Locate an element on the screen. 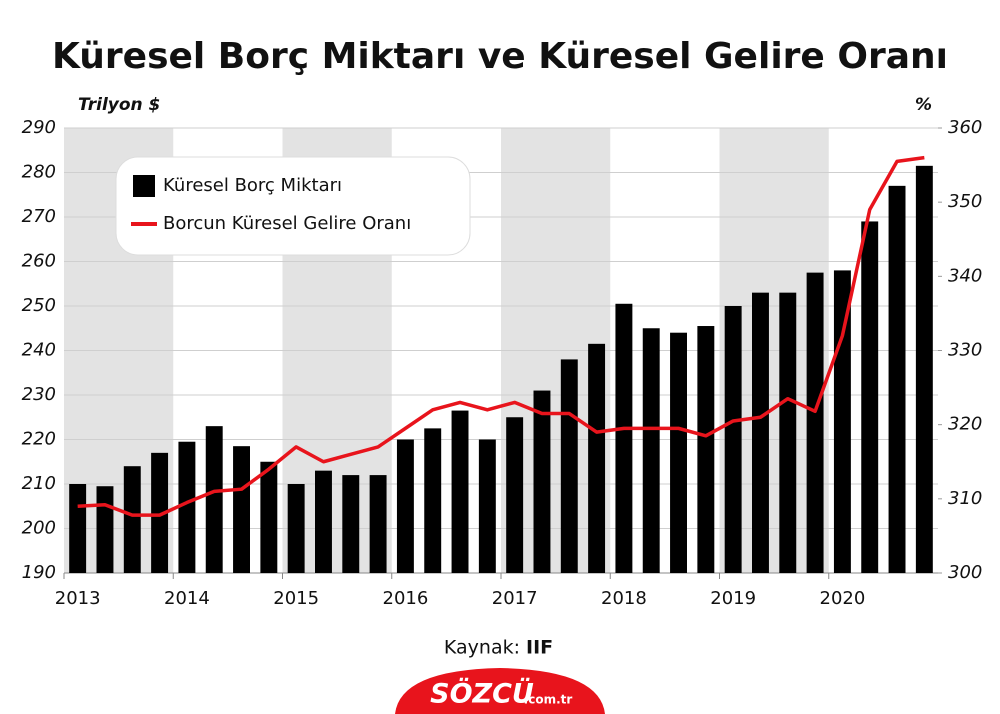 The height and width of the screenshot is (714, 1000). y-tick-label: 240 is located at coordinates (39, 350).